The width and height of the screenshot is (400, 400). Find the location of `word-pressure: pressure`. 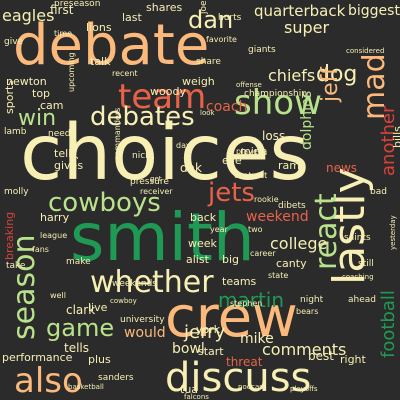

word-pressure: pressure is located at coordinates (149, 182).